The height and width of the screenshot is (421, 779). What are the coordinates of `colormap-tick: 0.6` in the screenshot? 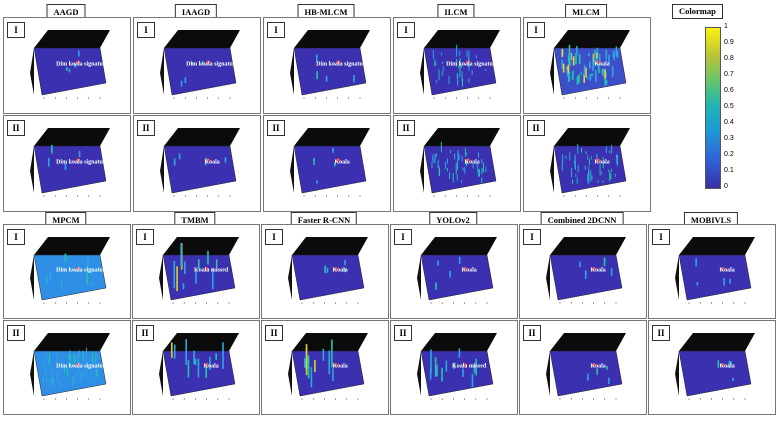 It's located at (729, 90).